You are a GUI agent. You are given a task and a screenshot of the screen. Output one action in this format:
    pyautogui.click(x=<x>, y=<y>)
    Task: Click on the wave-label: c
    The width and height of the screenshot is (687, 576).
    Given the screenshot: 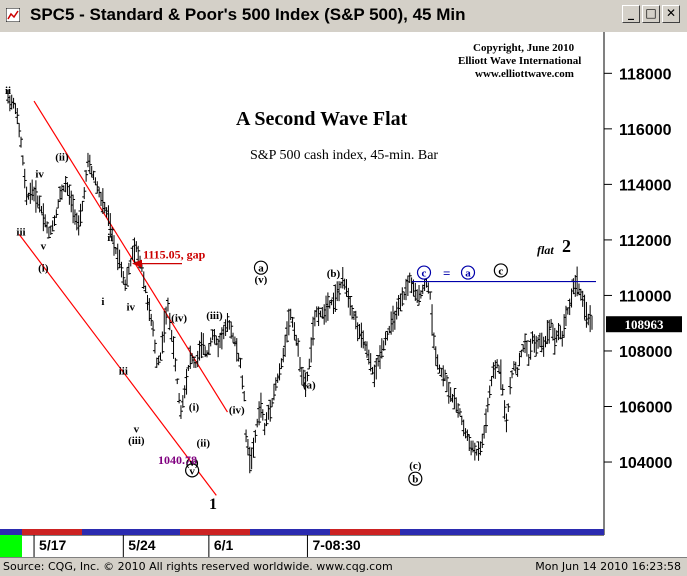 What is the action you would take?
    pyautogui.click(x=500, y=271)
    